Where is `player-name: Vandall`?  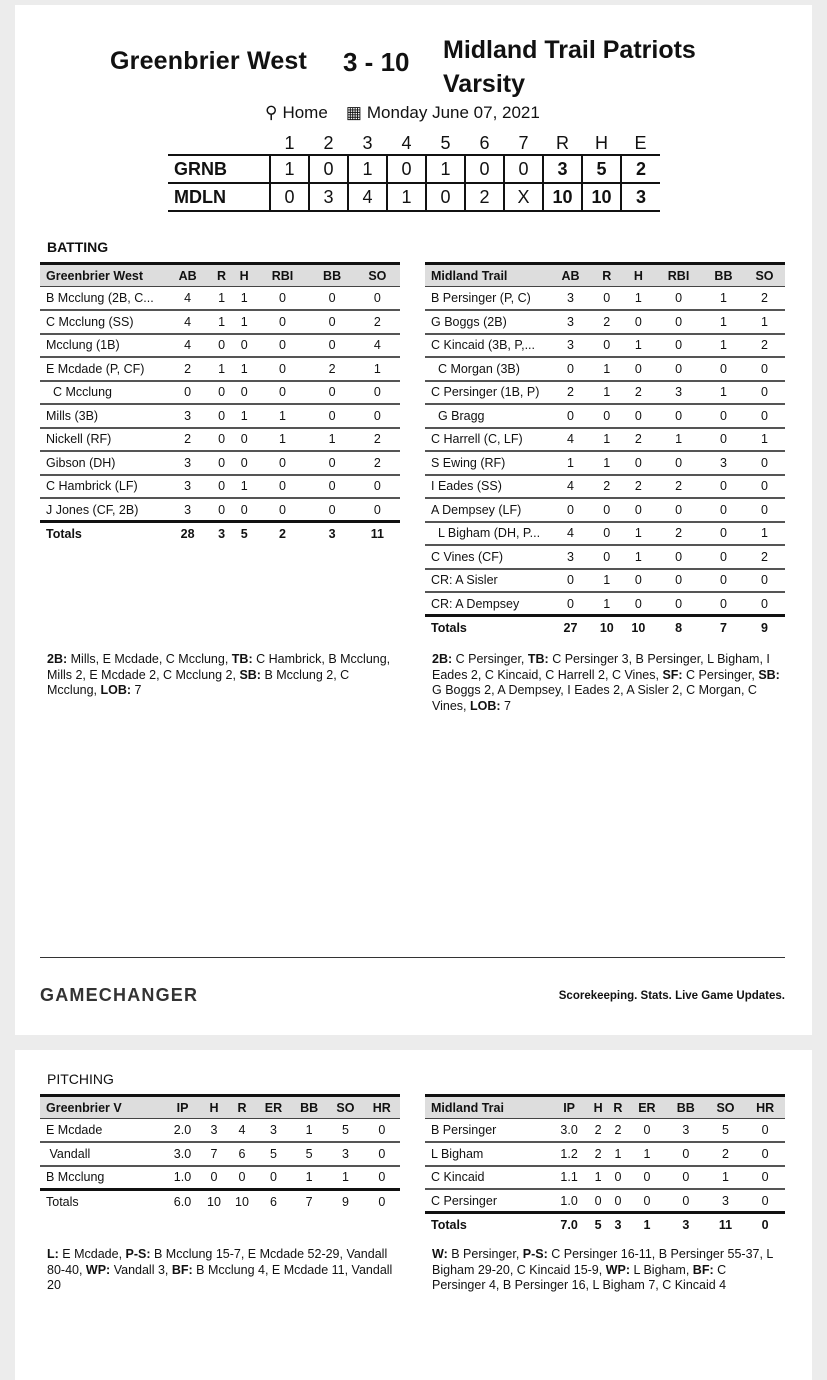 player-name: Vandall is located at coordinates (102, 1154).